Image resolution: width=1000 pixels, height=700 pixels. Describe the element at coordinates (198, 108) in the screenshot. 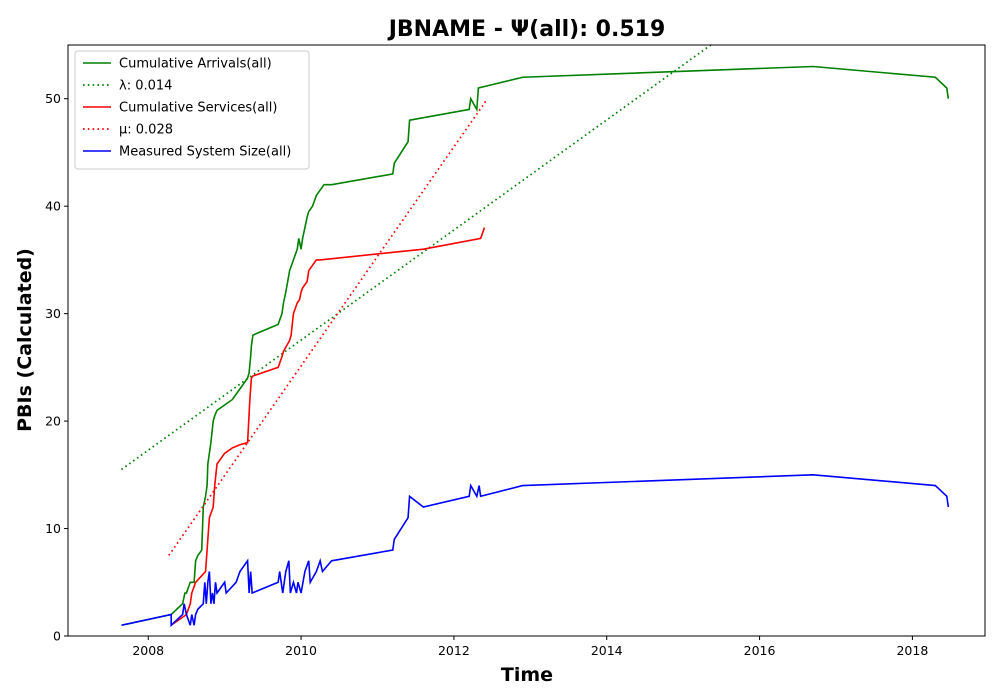

I see `legend-label: Cumulative Services(all)` at that location.